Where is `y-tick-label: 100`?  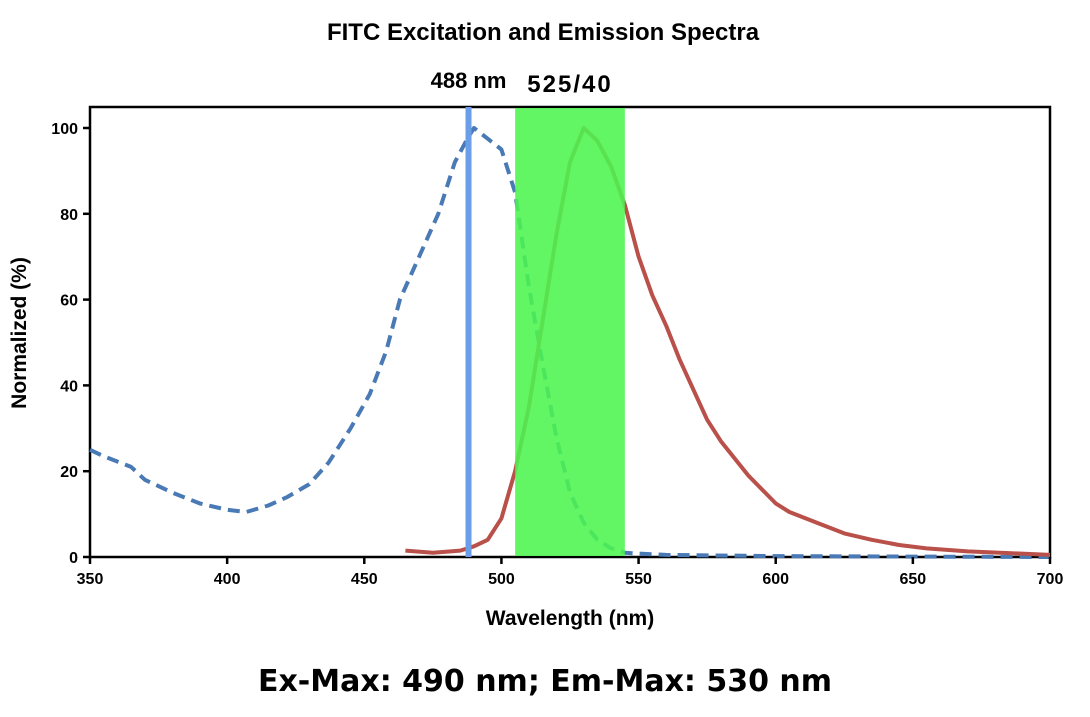 y-tick-label: 100 is located at coordinates (64, 129).